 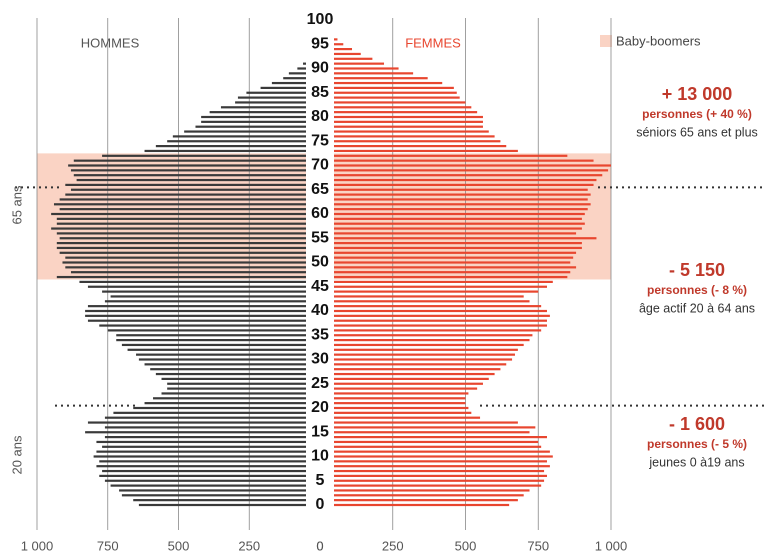 What do you see at coordinates (696, 462) in the screenshot?
I see `annotation-line2: jeunes 0 à19 ans` at bounding box center [696, 462].